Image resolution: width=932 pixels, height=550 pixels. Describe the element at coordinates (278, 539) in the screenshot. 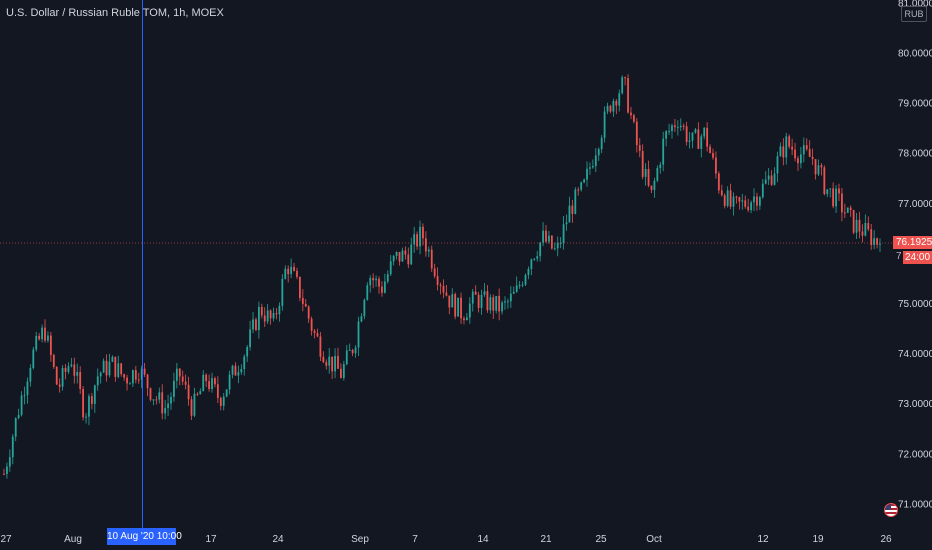

I see `time-axis-label: 24` at that location.